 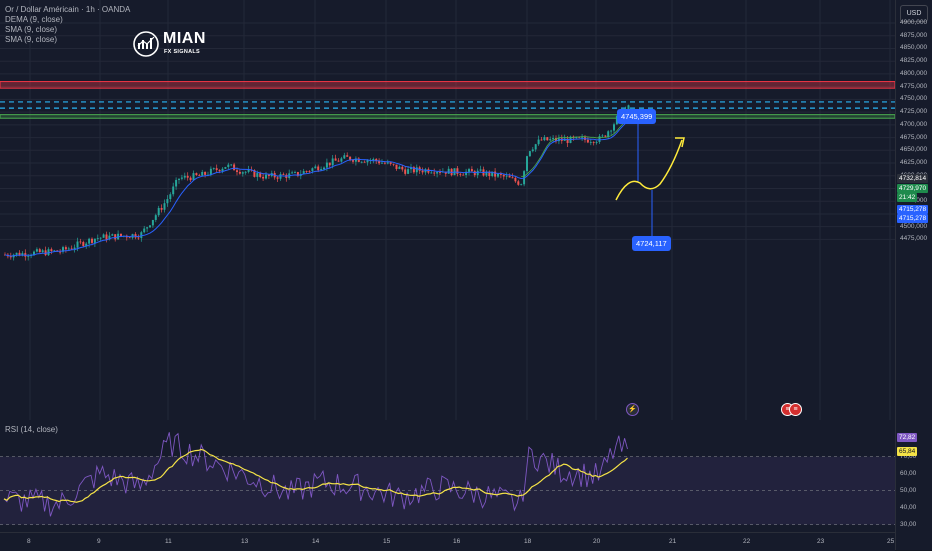 I want to click on price-tag: 4729,970, so click(x=913, y=188).